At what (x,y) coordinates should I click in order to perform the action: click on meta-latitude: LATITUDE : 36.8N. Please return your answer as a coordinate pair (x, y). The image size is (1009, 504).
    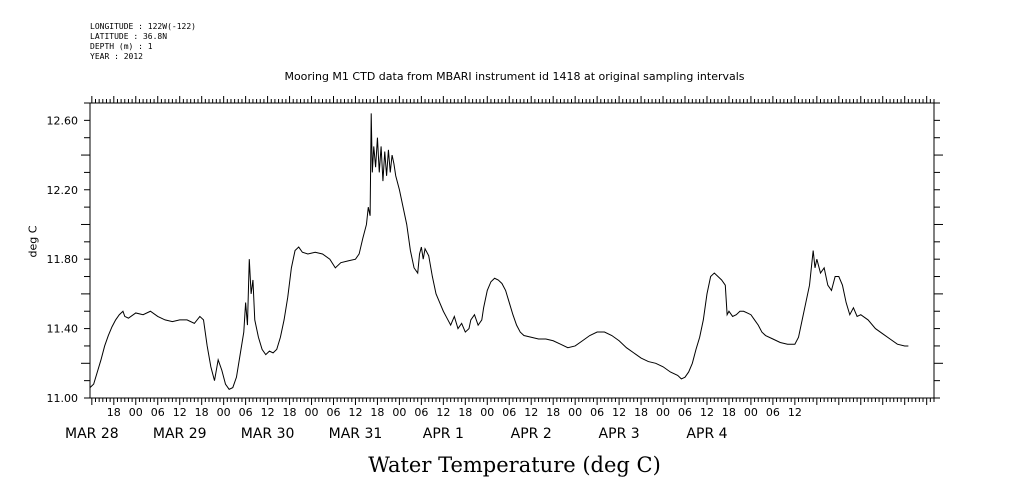
    Looking at the image, I should click on (129, 36).